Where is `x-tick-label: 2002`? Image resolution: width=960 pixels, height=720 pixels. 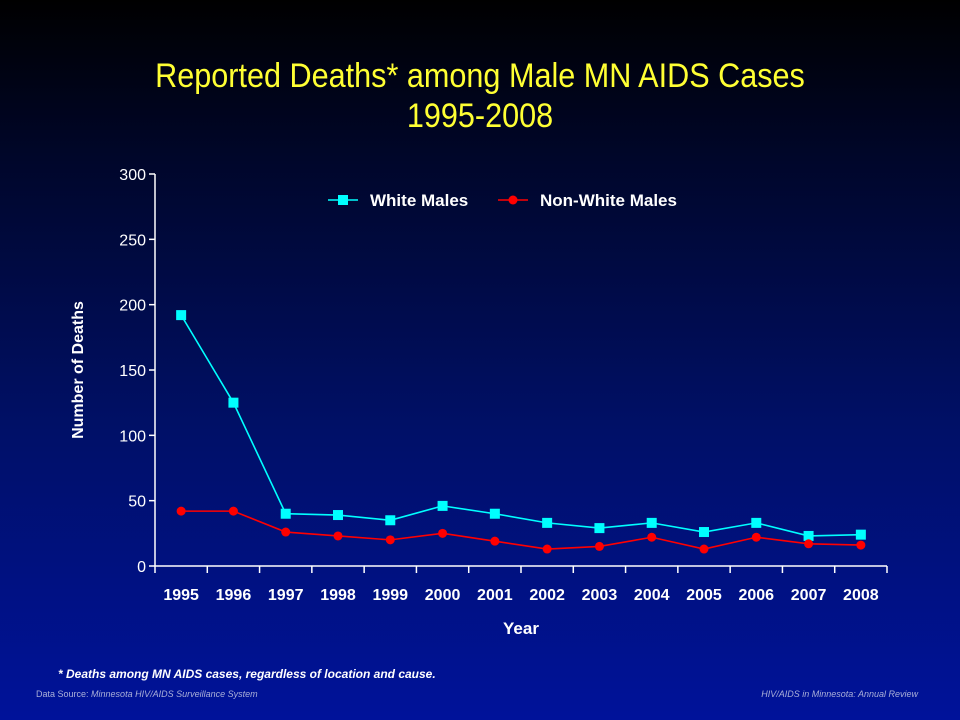 x-tick-label: 2002 is located at coordinates (547, 595).